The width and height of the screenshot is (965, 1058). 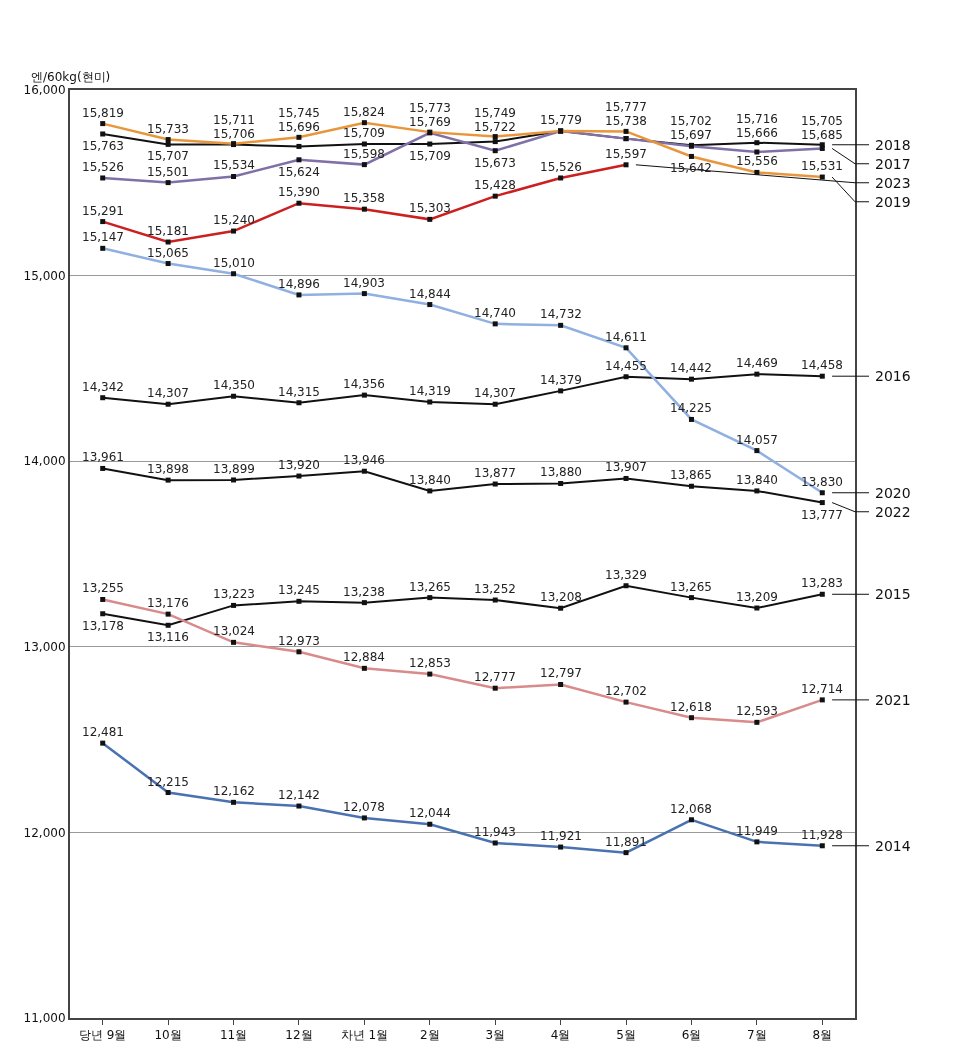 I want to click on data-label: 15,733, so click(x=168, y=129).